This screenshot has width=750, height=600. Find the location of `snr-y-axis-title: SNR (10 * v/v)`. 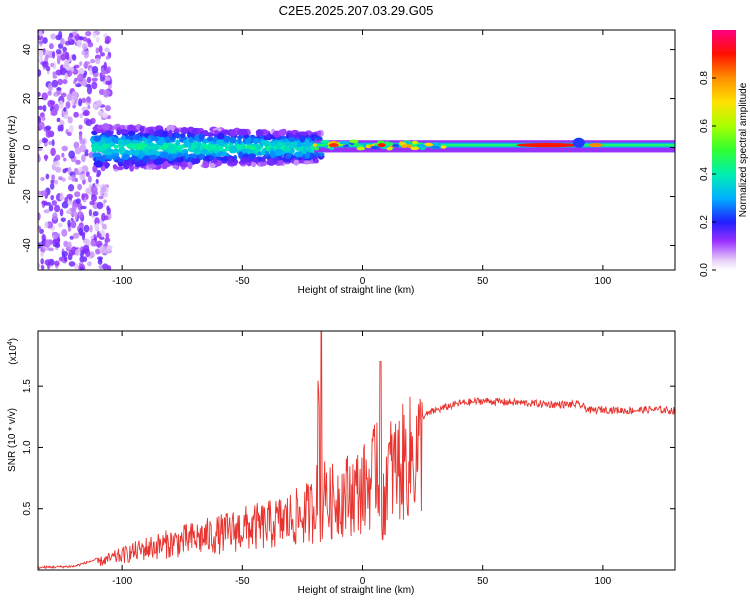

snr-y-axis-title: SNR (10 * v/v) is located at coordinates (12, 440).